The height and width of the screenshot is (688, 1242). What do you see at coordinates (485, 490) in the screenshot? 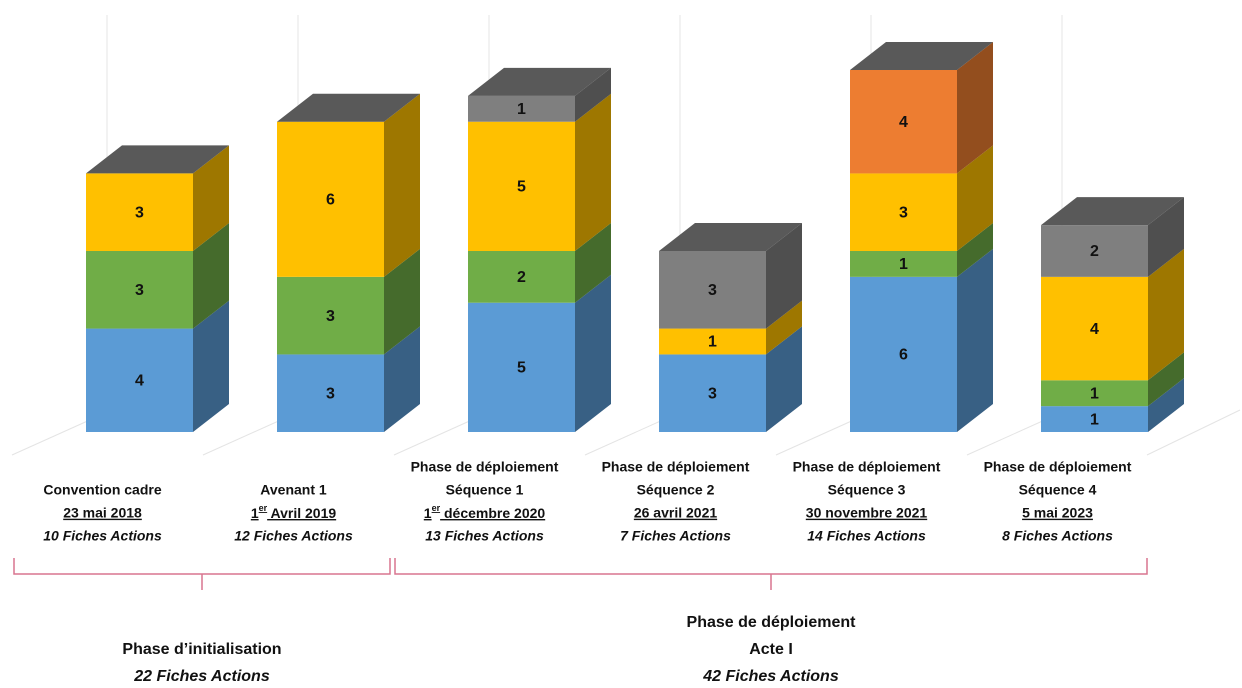
I see `category-label: Séquence 1` at bounding box center [485, 490].